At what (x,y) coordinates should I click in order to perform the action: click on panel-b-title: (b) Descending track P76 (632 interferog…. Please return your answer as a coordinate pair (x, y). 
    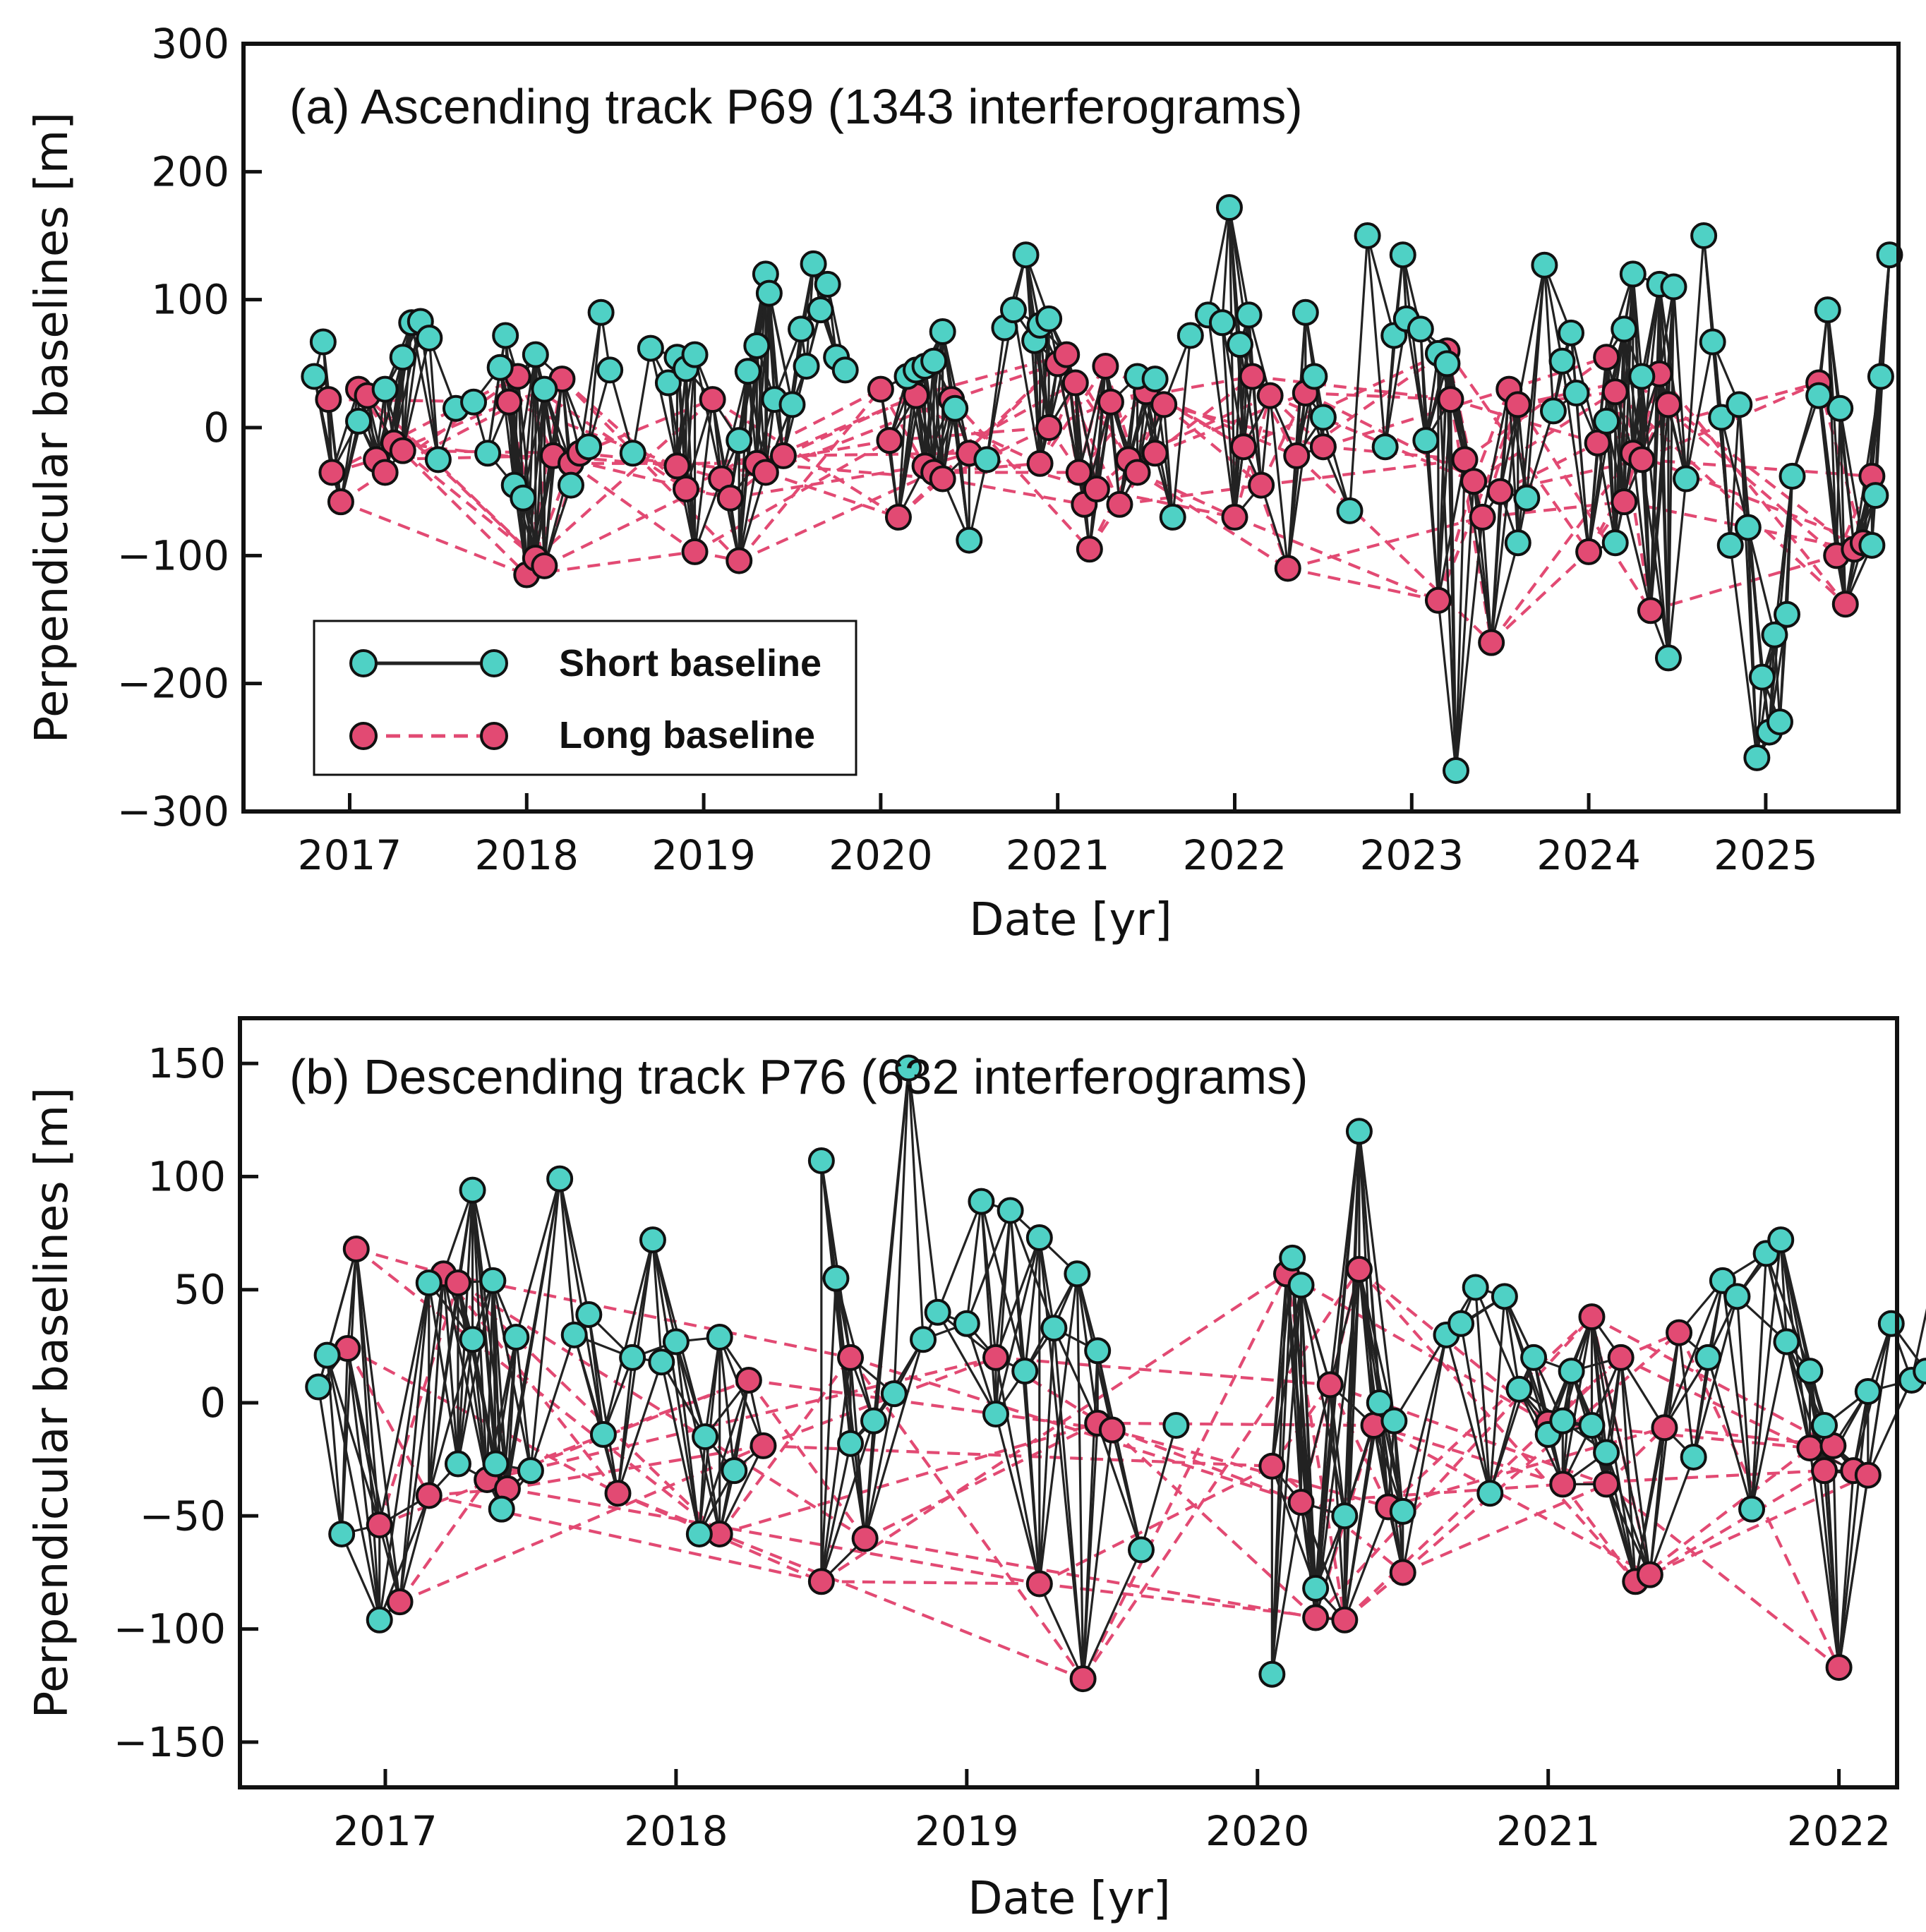
    Looking at the image, I should click on (799, 1076).